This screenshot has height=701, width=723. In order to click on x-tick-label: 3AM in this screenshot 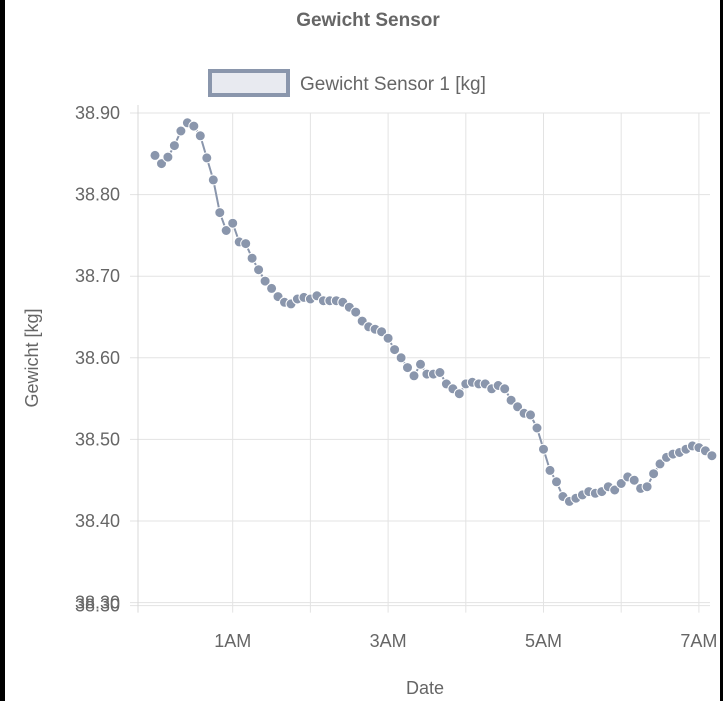, I will do `click(388, 641)`.